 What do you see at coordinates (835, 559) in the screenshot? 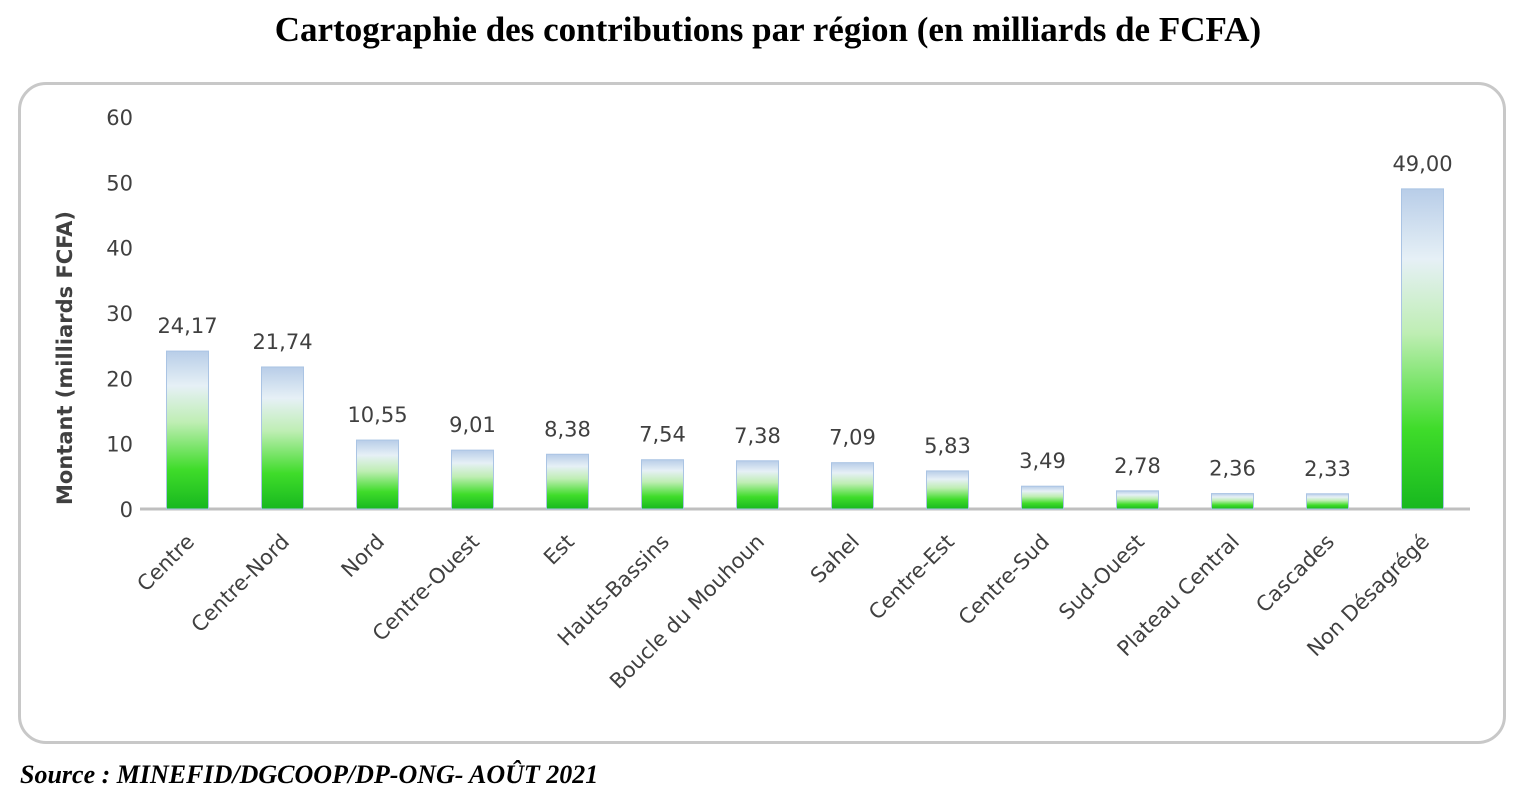
I see `x-tick-label: Sahel` at bounding box center [835, 559].